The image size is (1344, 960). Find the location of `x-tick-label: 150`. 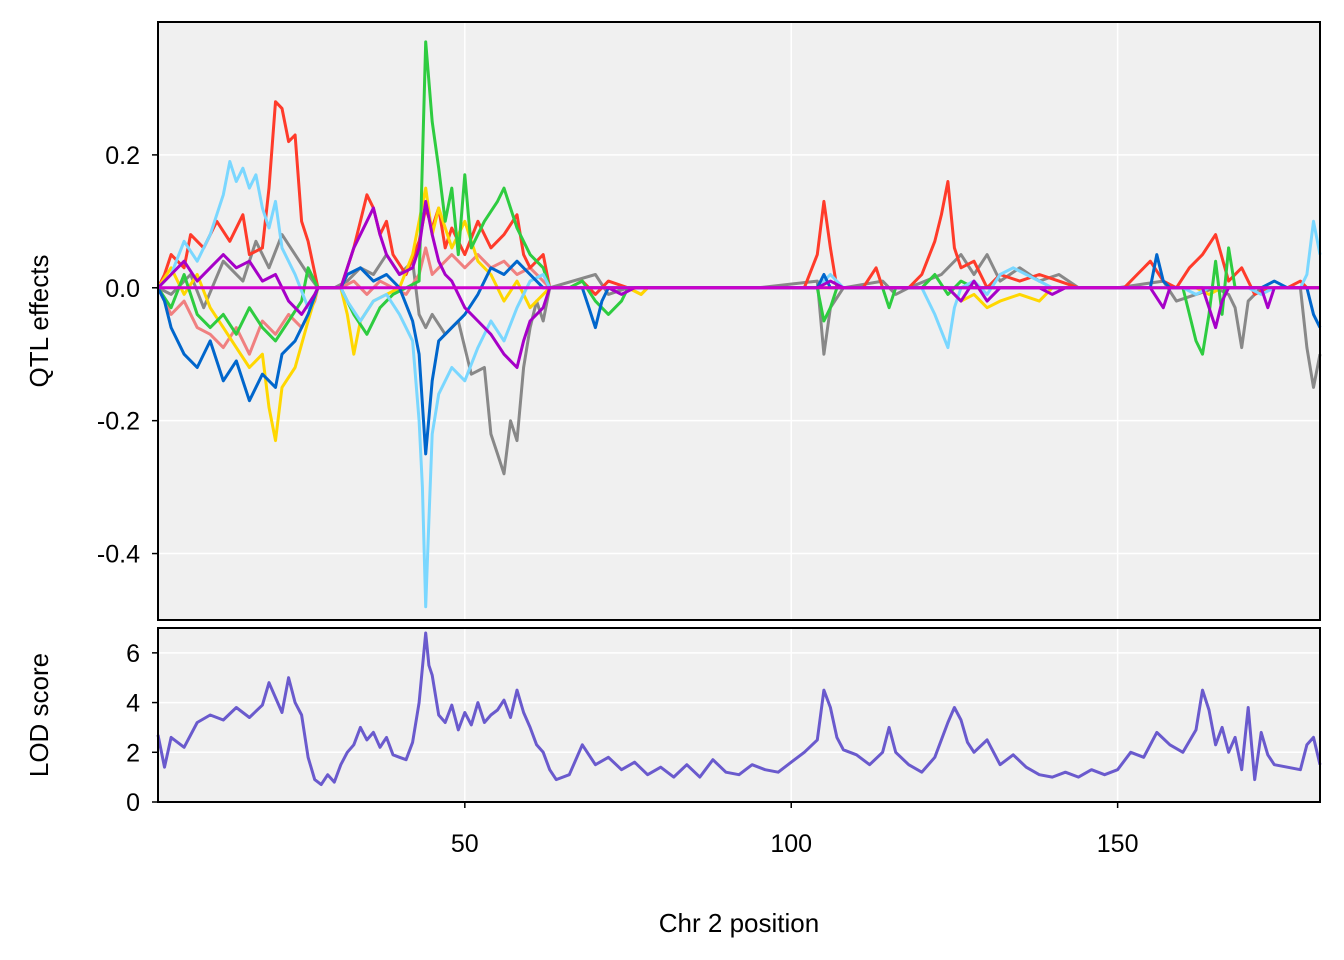

x-tick-label: 150 is located at coordinates (1118, 844).